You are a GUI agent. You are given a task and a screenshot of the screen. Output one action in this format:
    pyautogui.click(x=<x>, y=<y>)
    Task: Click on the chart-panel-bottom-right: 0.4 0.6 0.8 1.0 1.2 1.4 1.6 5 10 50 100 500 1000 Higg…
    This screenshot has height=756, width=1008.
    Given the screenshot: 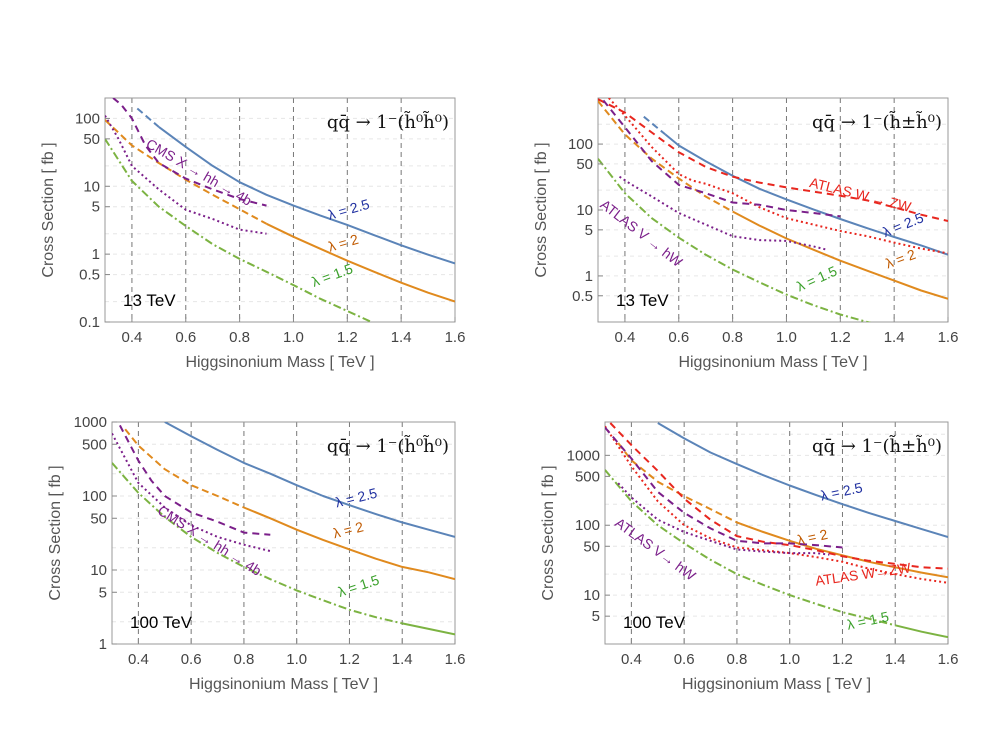 What is the action you would take?
    pyautogui.click(x=749, y=557)
    